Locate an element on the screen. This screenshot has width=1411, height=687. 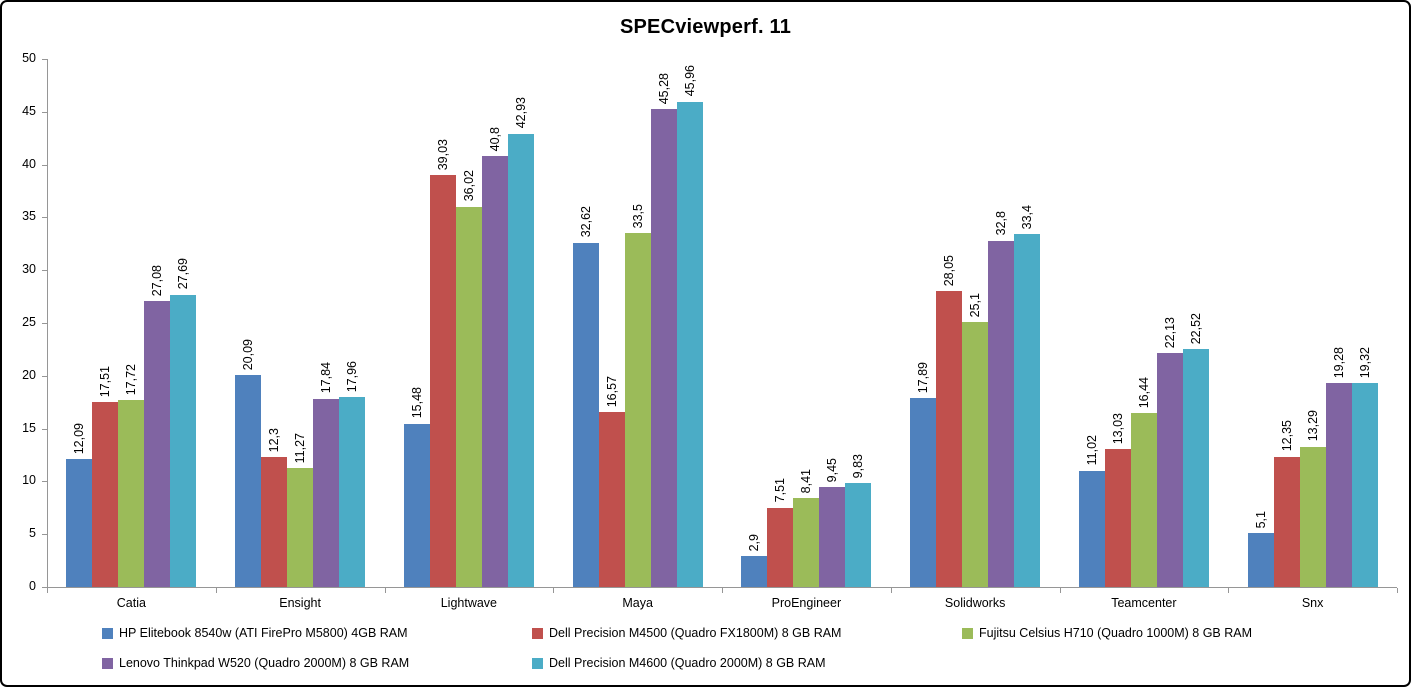
bar-series1-lightwave: 15,48 is located at coordinates (416, 487).